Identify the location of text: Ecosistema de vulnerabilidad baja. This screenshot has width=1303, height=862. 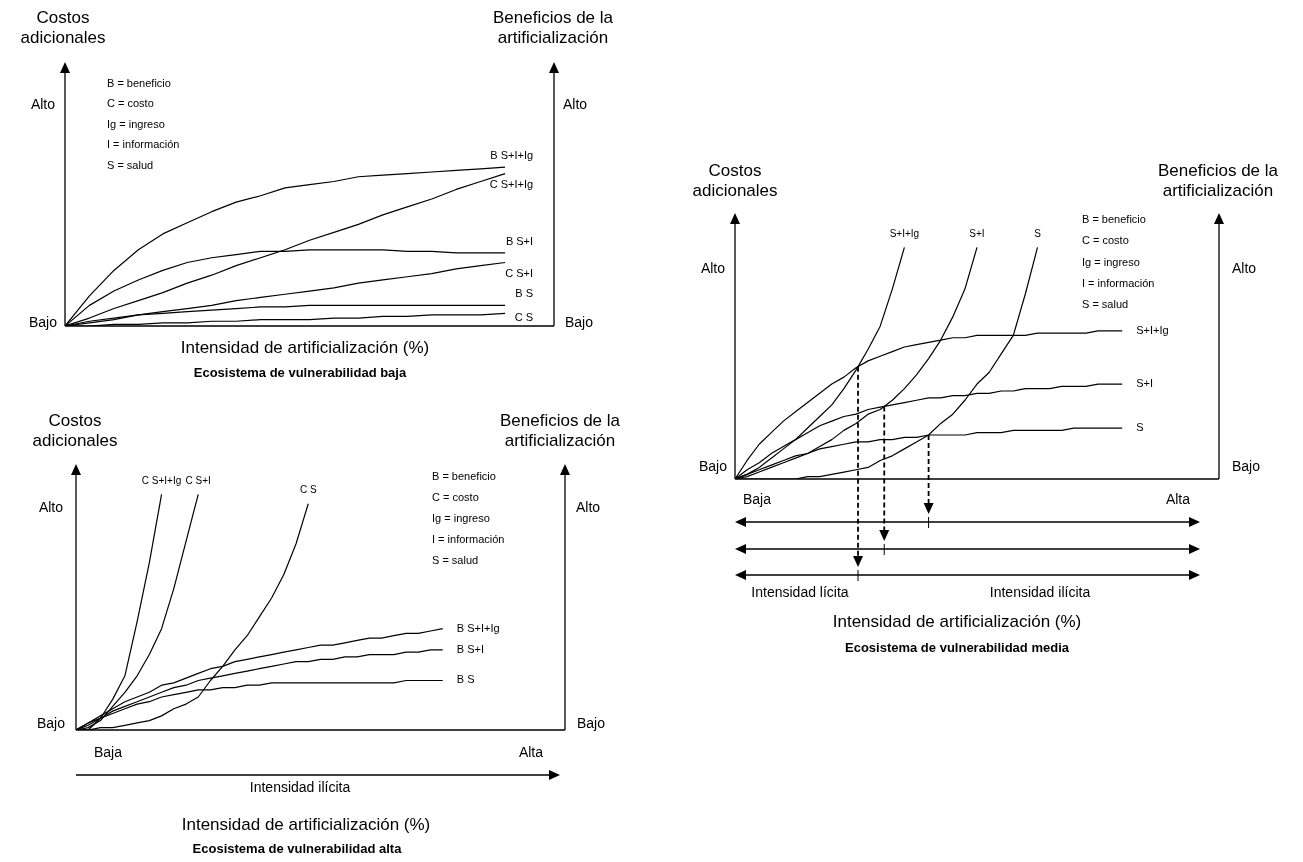
(300, 373).